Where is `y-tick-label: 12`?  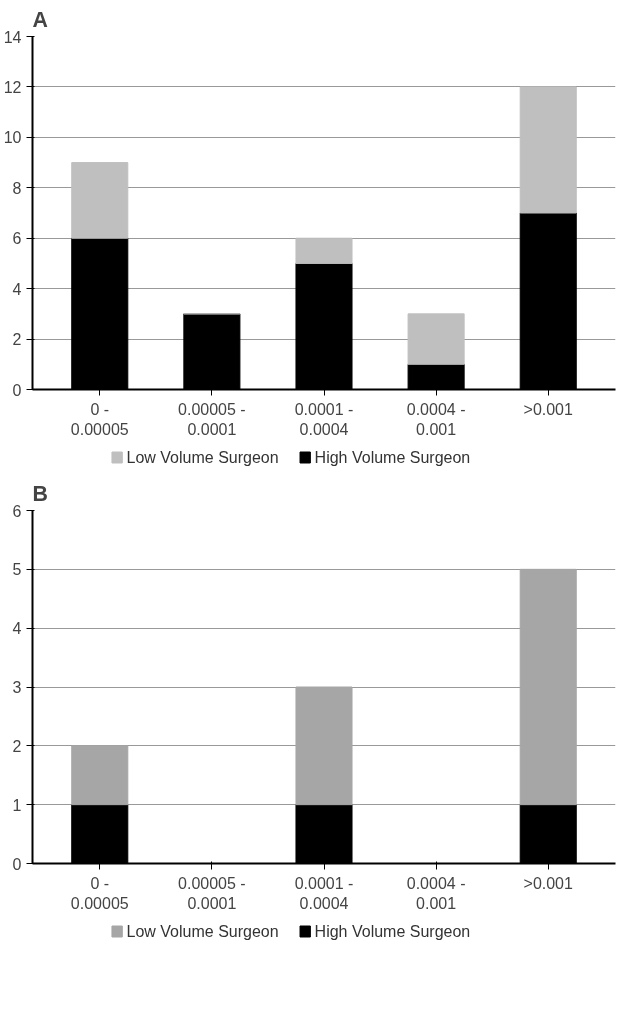 y-tick-label: 12 is located at coordinates (12, 87).